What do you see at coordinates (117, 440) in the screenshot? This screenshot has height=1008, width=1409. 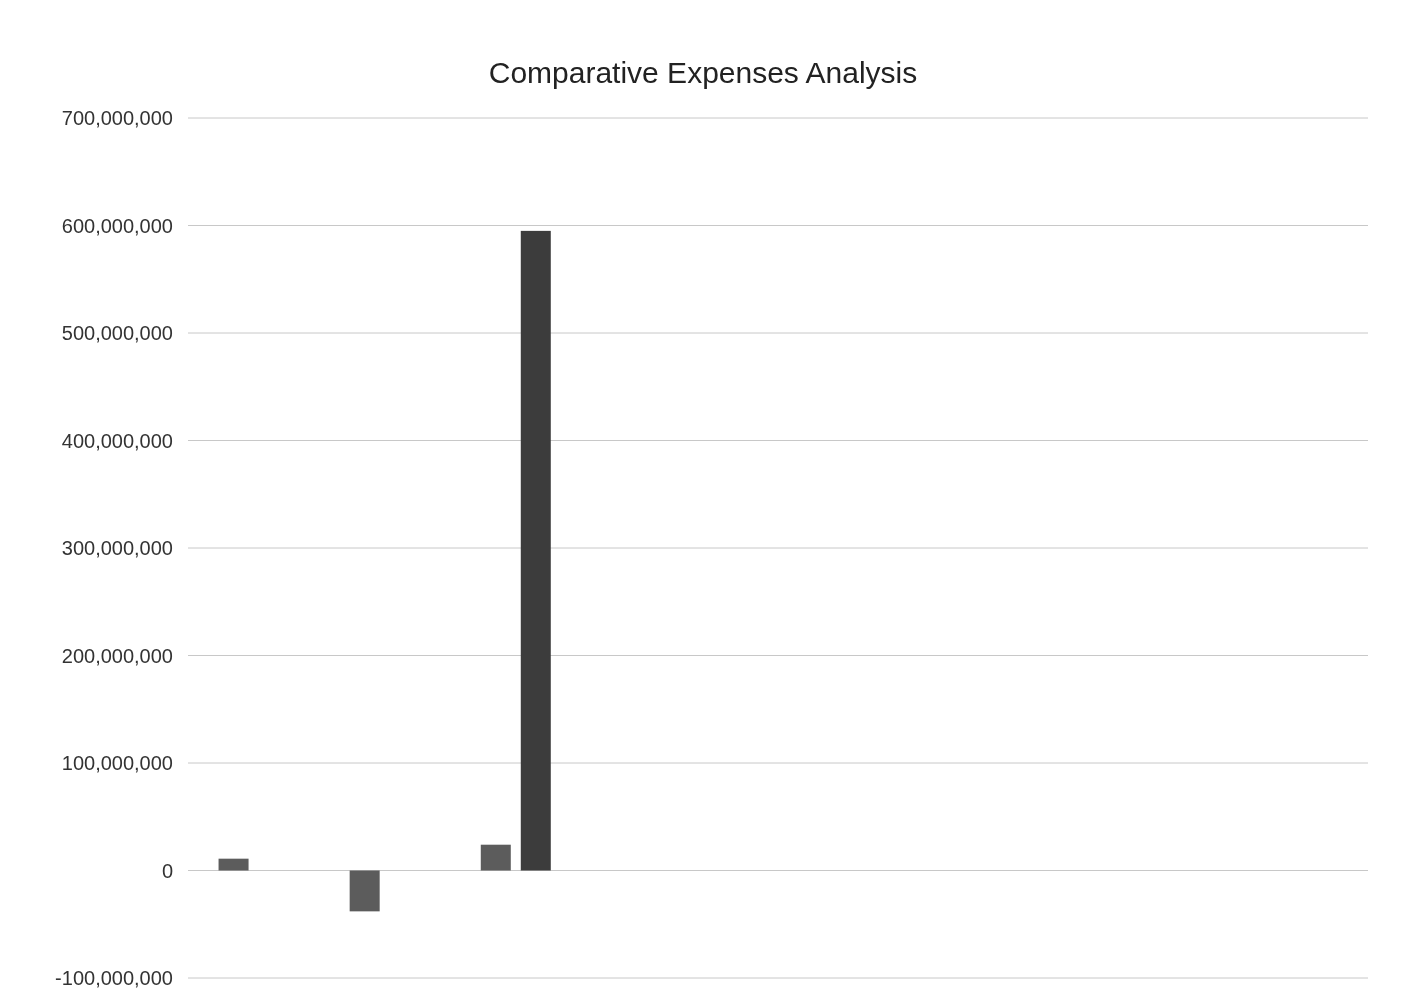 I see `y-tick-label: 400,000,000` at bounding box center [117, 440].